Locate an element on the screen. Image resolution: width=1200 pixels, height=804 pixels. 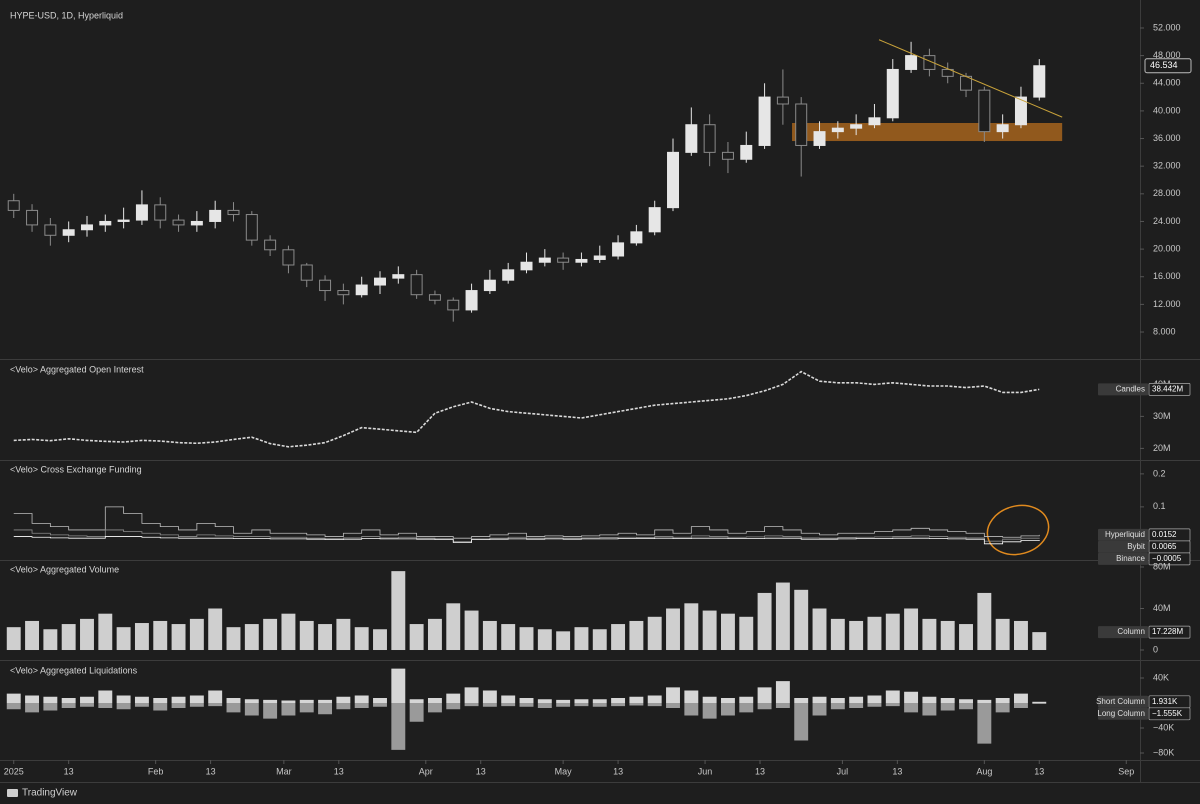
pane-title: <Velo> Aggregated Open Interest is located at coordinates (77, 369).